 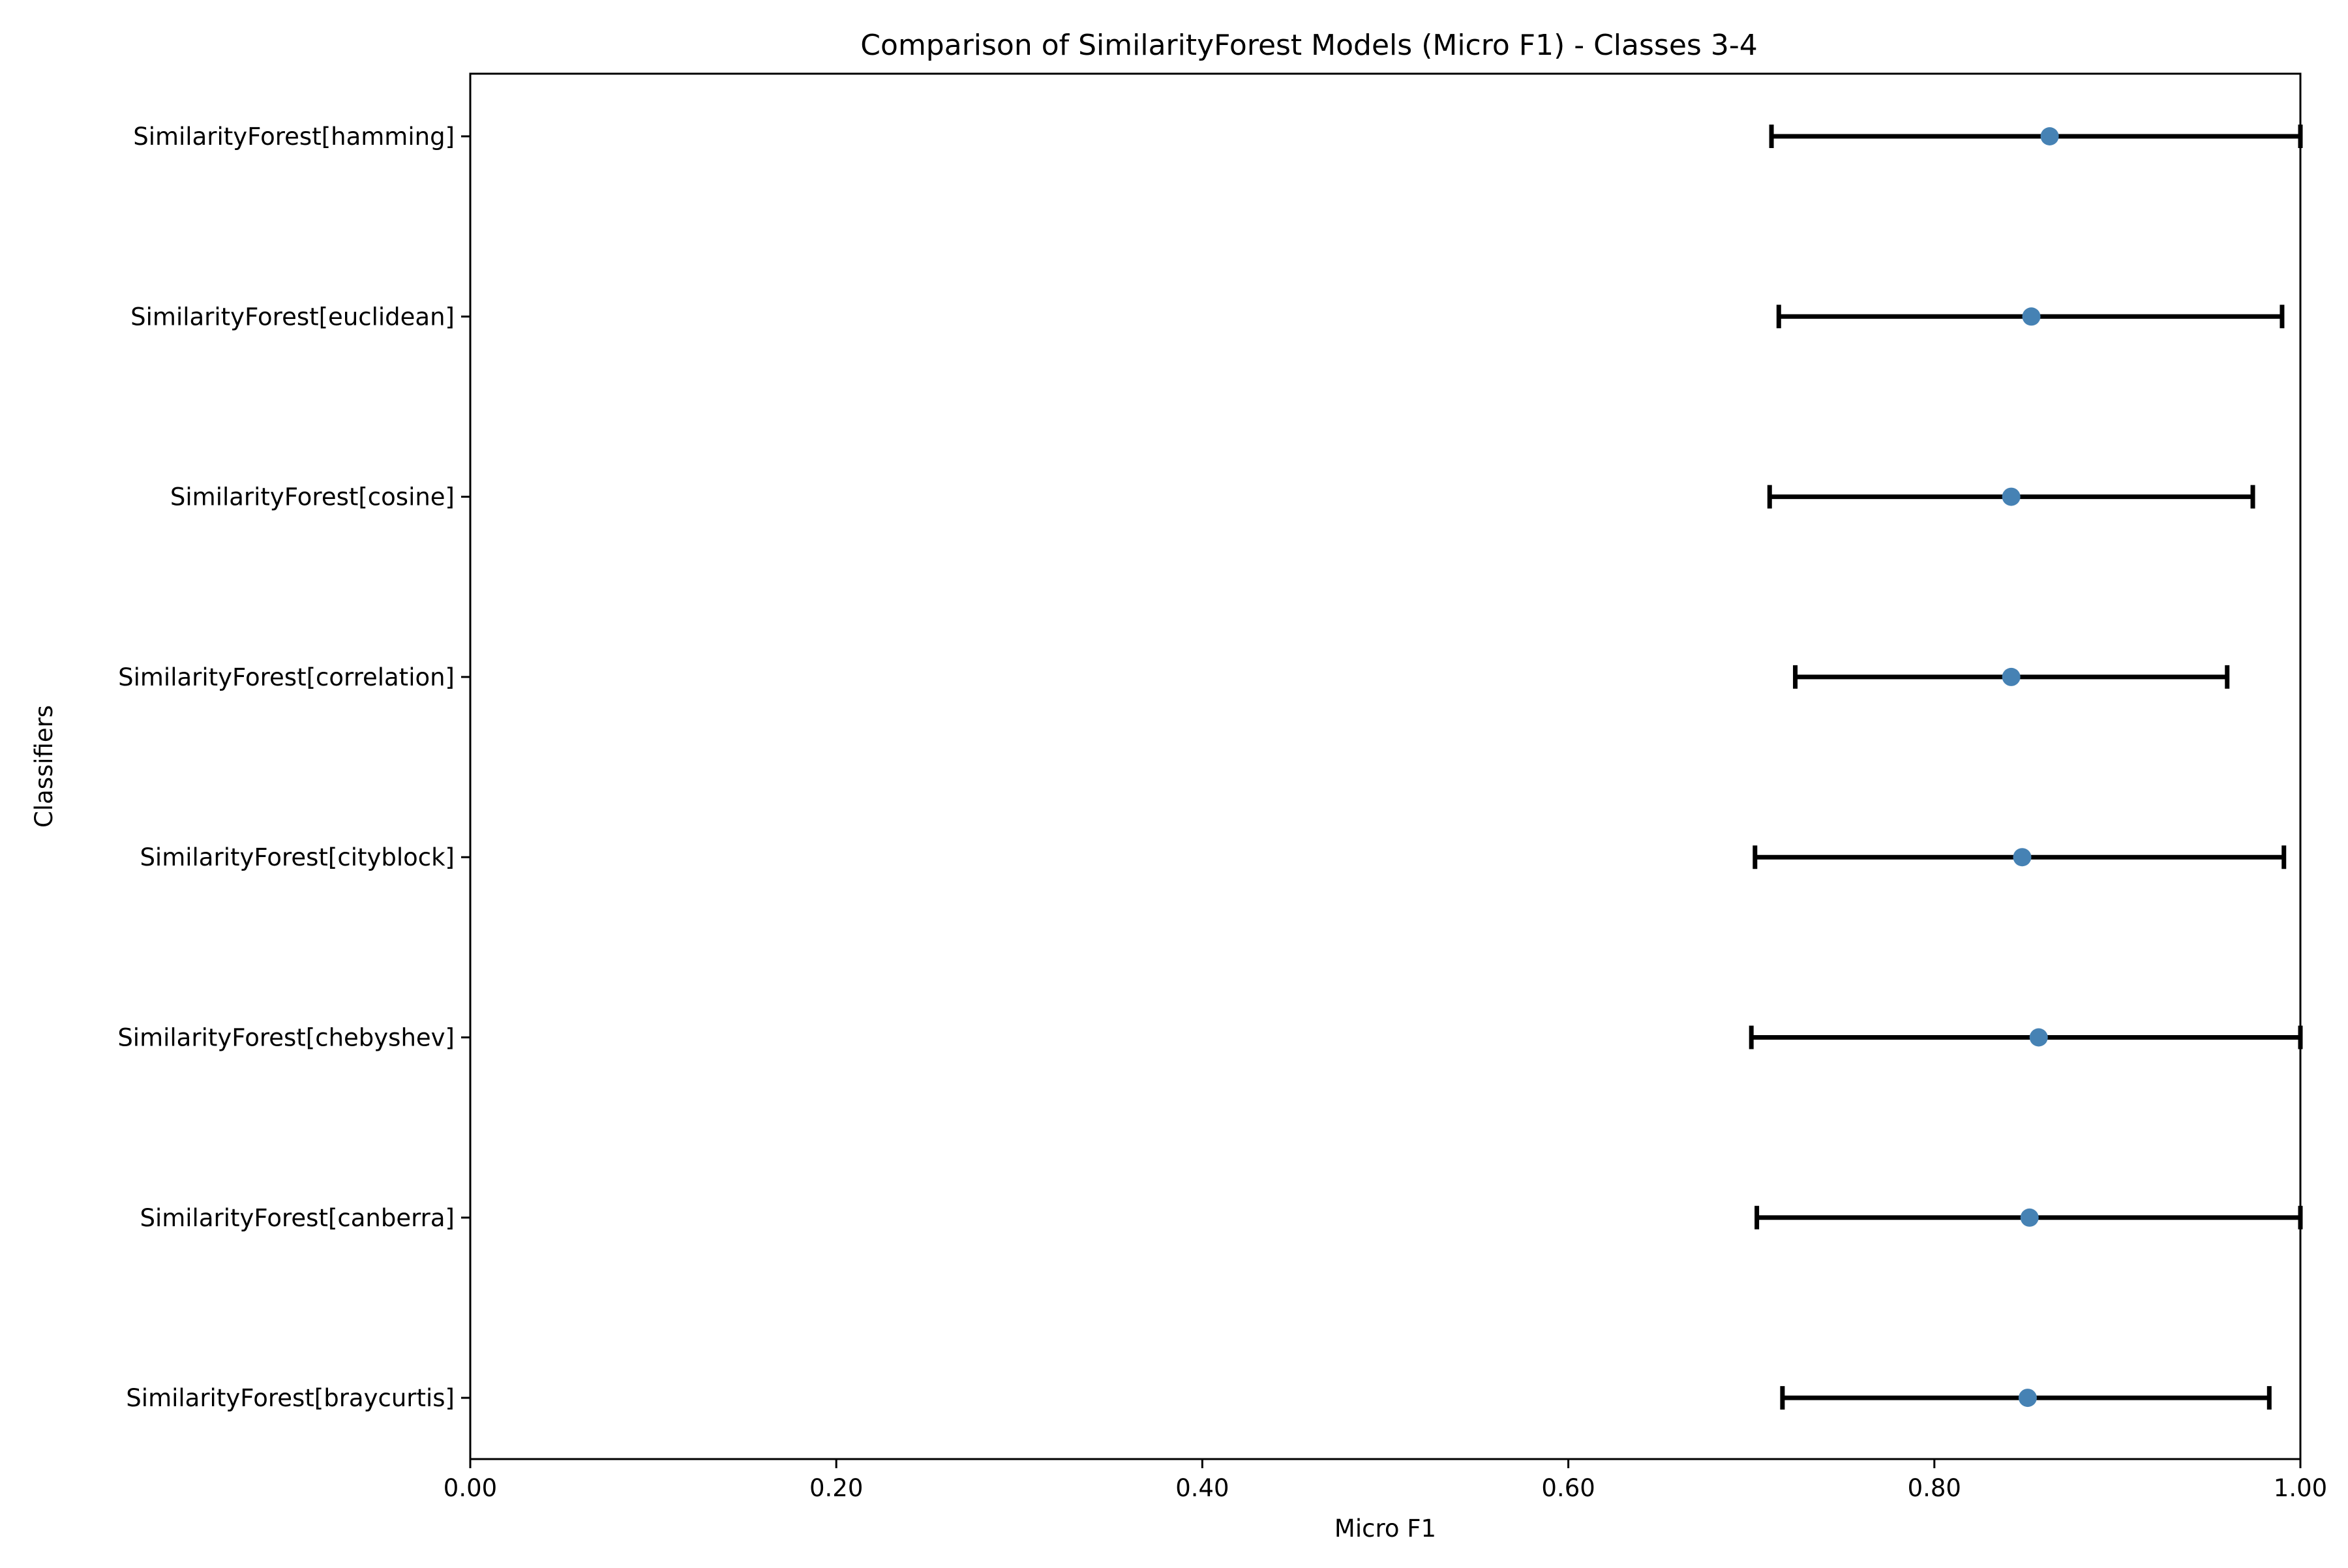 What do you see at coordinates (286, 677) in the screenshot?
I see `y-tick-label: SimilarityForest[correlation]` at bounding box center [286, 677].